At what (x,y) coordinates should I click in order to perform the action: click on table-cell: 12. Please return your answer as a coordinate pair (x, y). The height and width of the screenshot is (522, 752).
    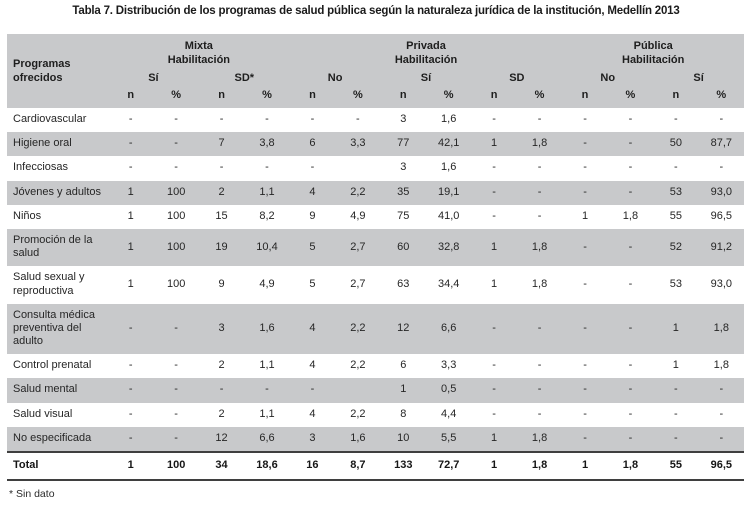
    Looking at the image, I should click on (221, 439).